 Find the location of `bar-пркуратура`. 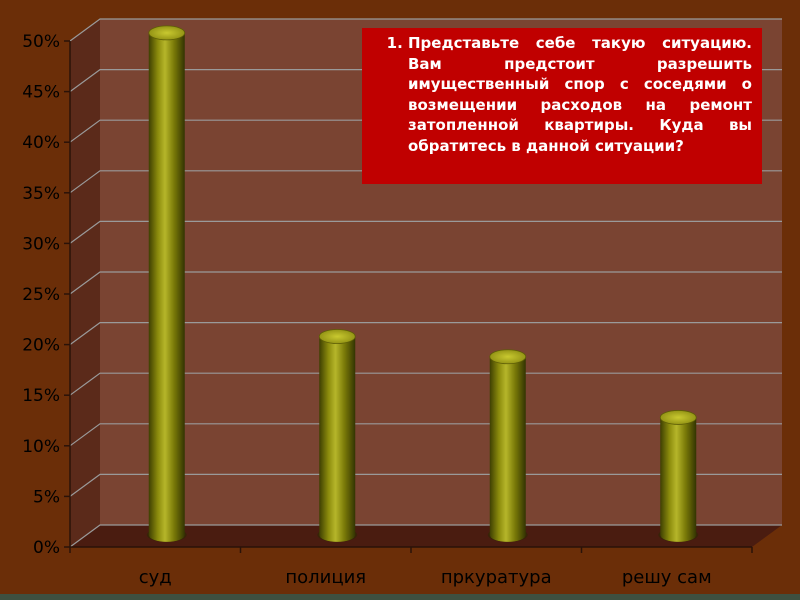

bar-пркуратура is located at coordinates (507, 449).